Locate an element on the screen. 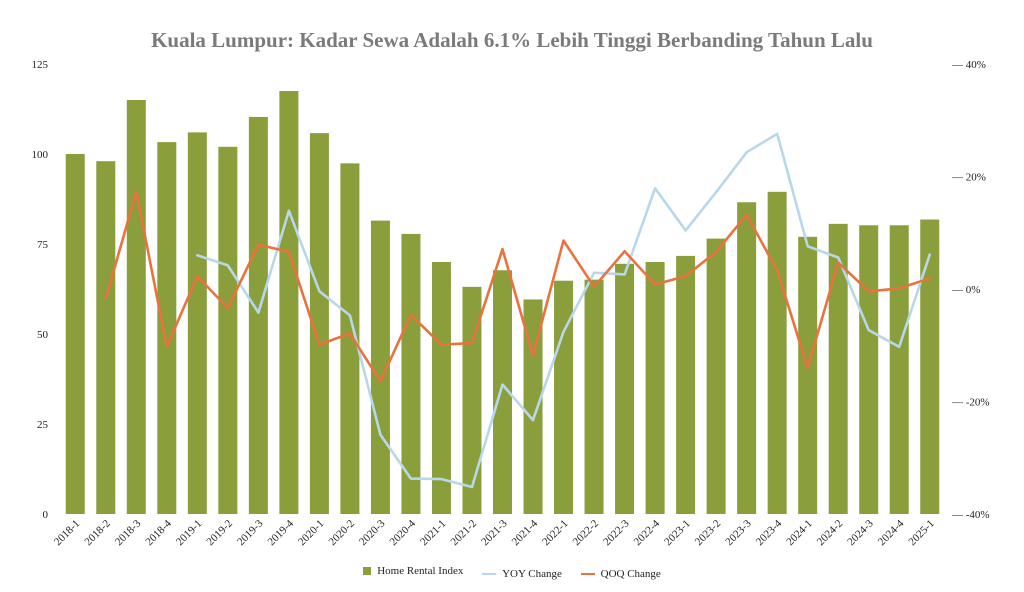  x-axis-tick-2021-1: 2021-1 is located at coordinates (433, 533).